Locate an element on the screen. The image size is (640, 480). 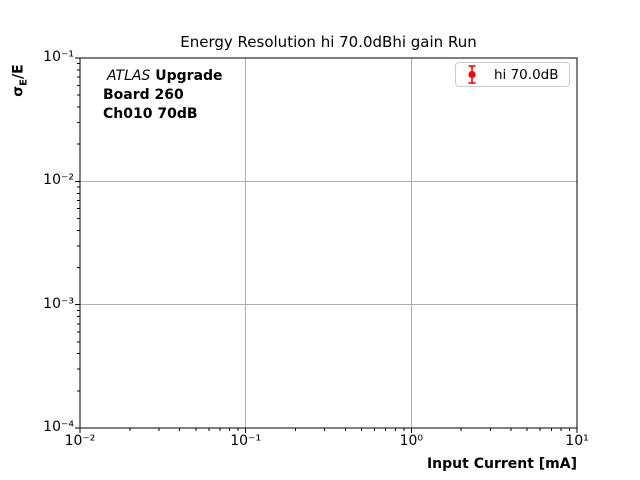
annotation-line-3: Ch010 70dB is located at coordinates (150, 114).